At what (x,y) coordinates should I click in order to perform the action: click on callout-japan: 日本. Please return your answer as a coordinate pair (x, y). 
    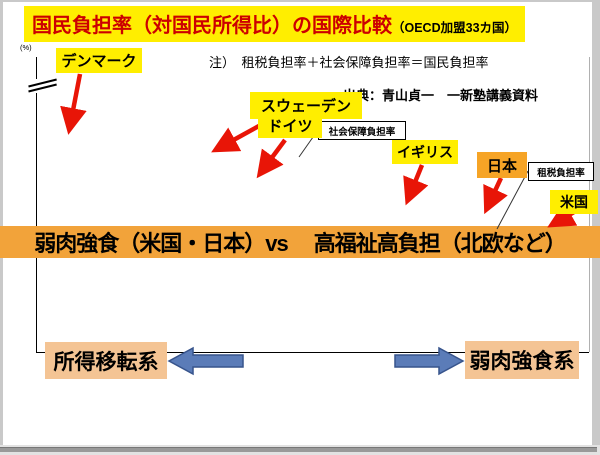
    Looking at the image, I should click on (502, 165).